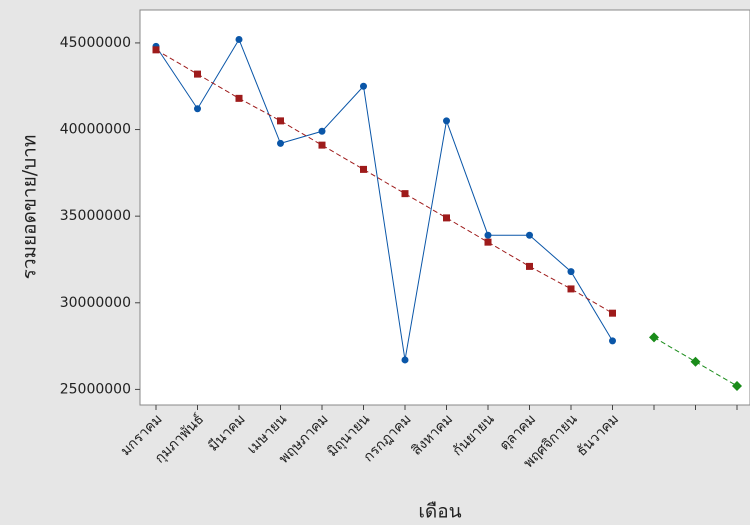  What do you see at coordinates (95, 389) in the screenshot?
I see `y-tick-label: 25000000` at bounding box center [95, 389].